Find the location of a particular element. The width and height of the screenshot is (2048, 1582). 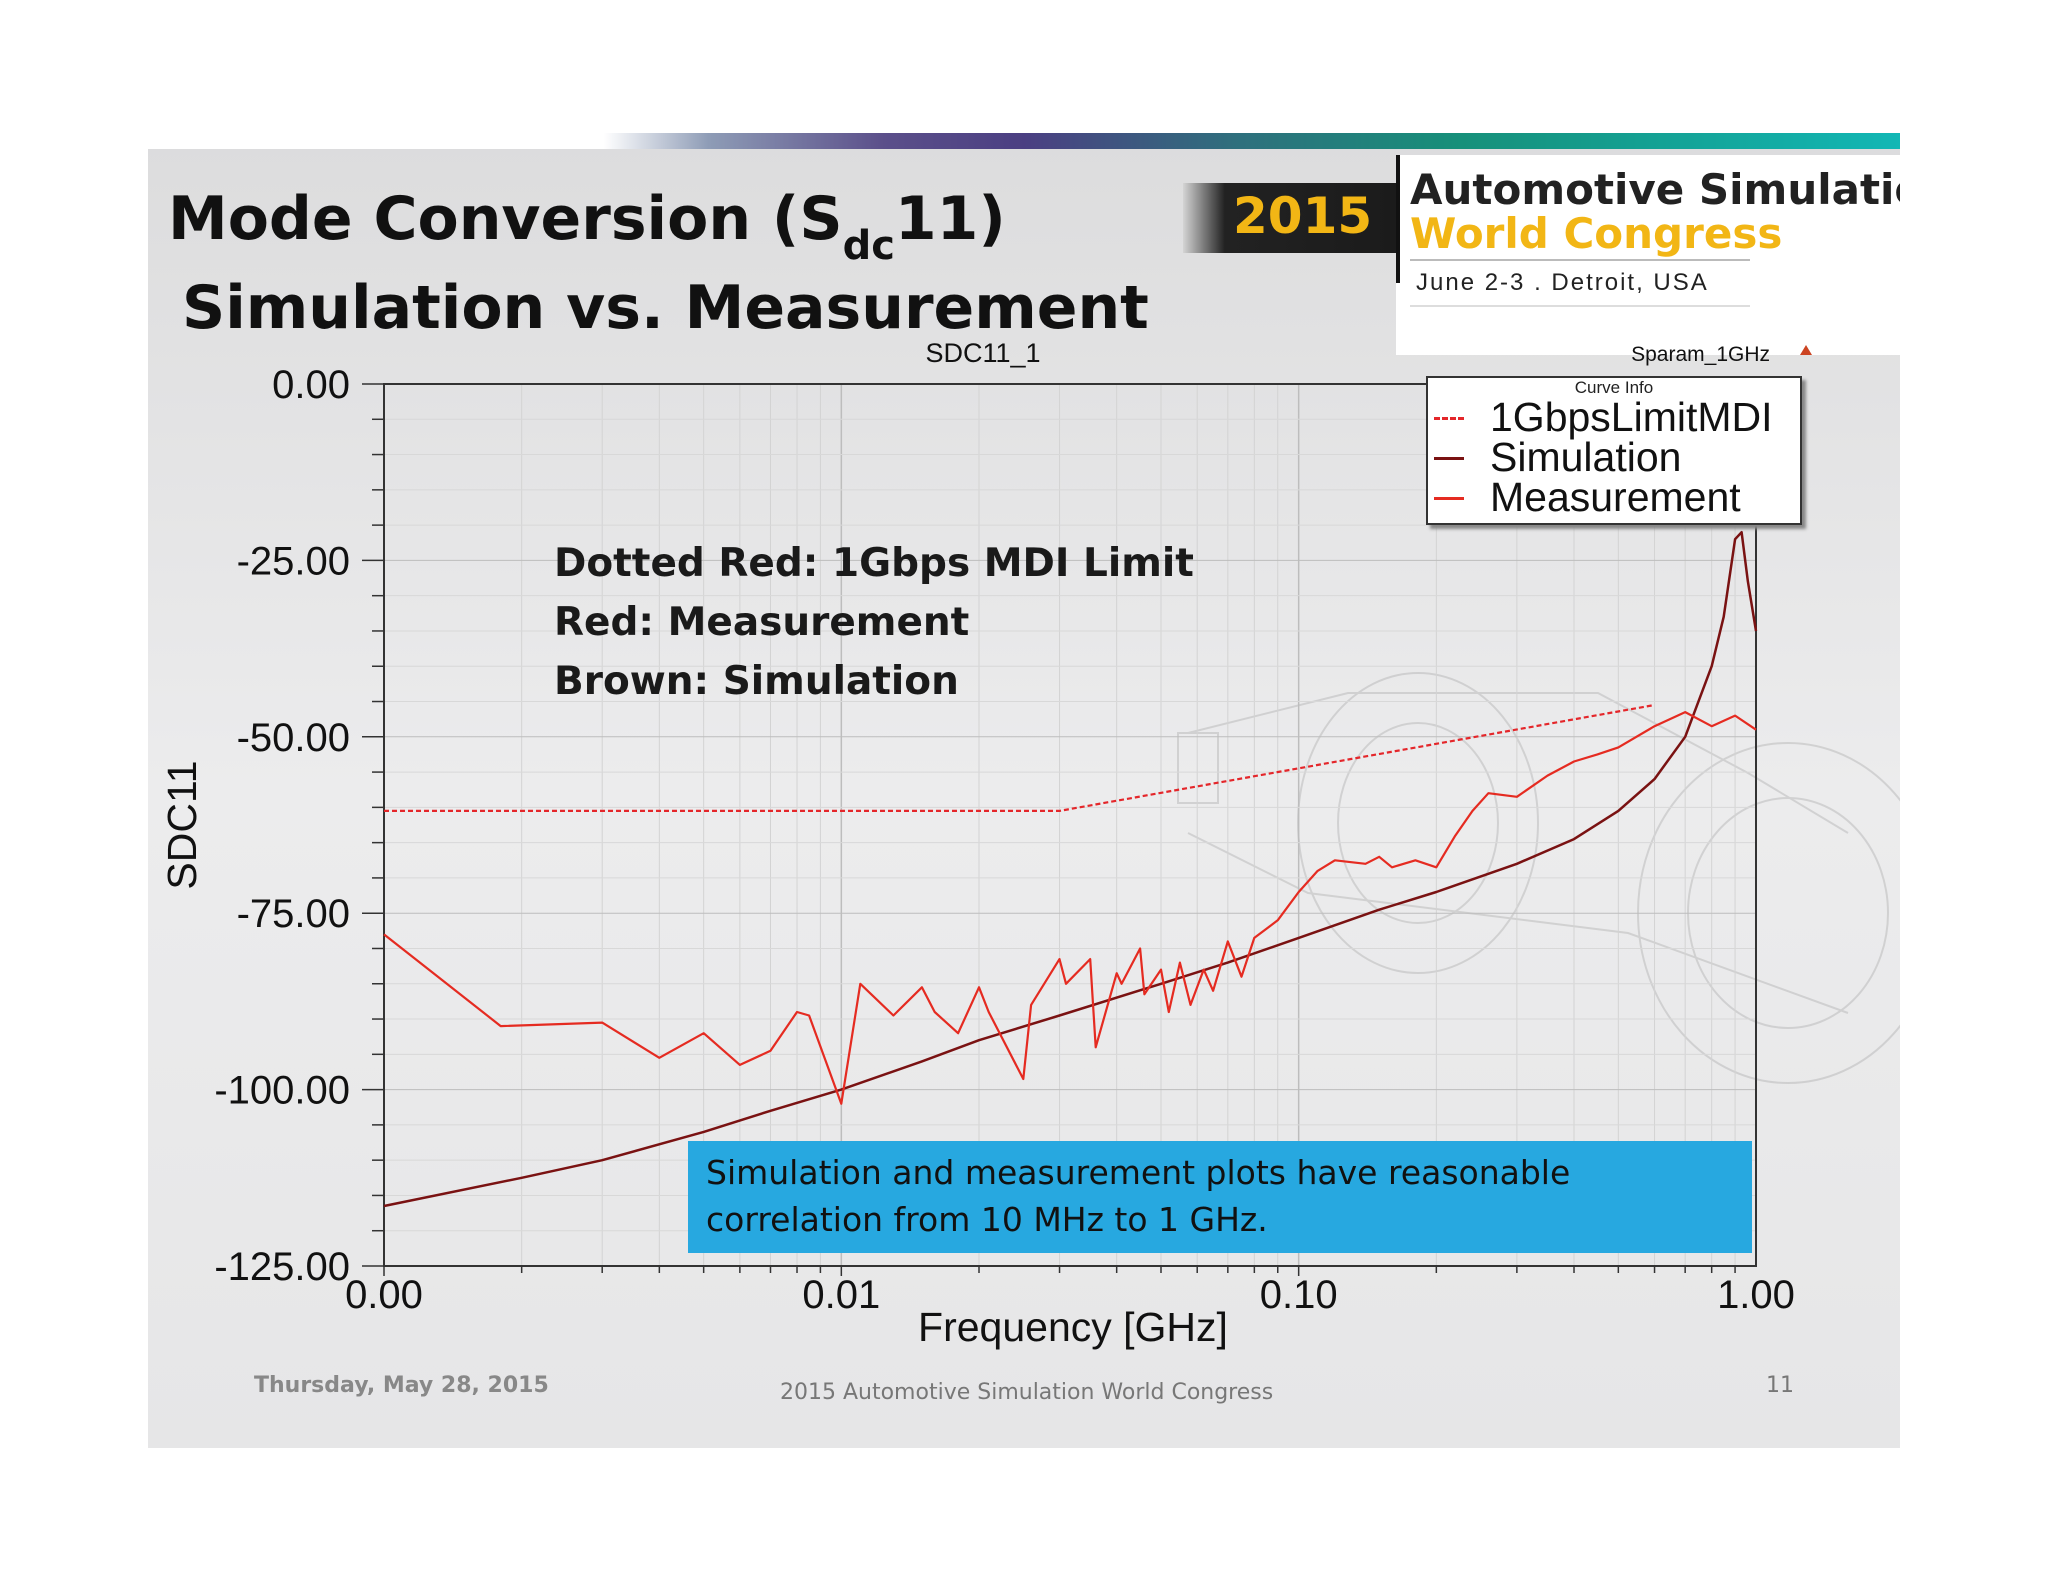

footer-date: Thursday, May 28, 2015 is located at coordinates (401, 1385).